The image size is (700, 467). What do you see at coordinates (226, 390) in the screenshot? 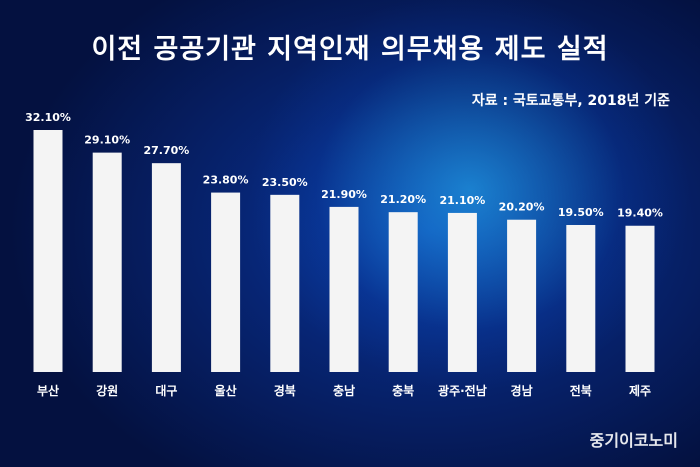
I see `category-label-3: 울산` at bounding box center [226, 390].